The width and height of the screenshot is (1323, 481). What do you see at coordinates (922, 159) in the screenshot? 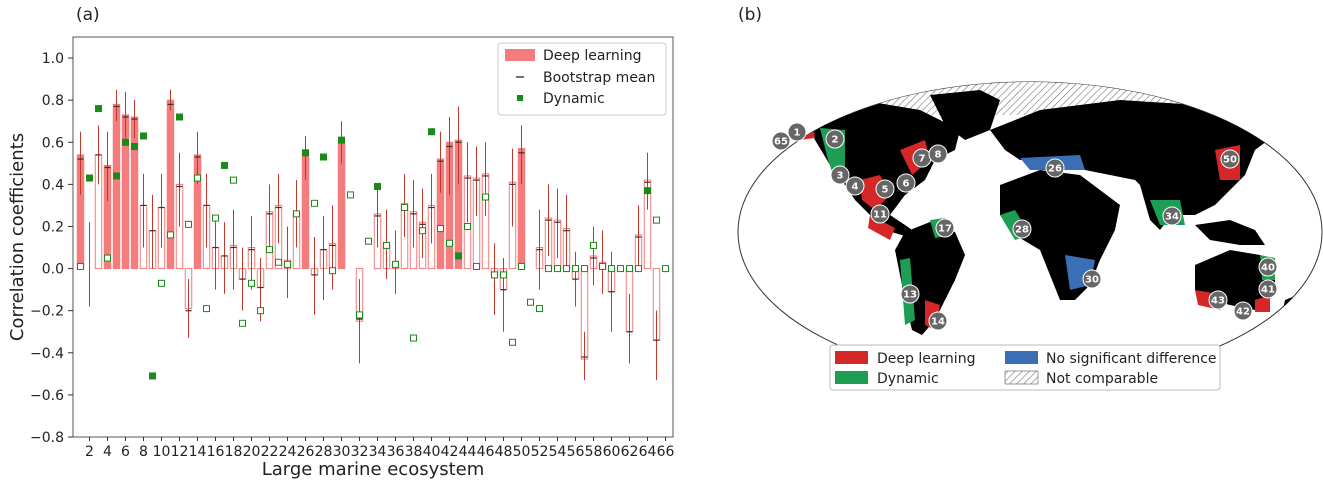
I see `region-badge-label: 7` at bounding box center [922, 159].